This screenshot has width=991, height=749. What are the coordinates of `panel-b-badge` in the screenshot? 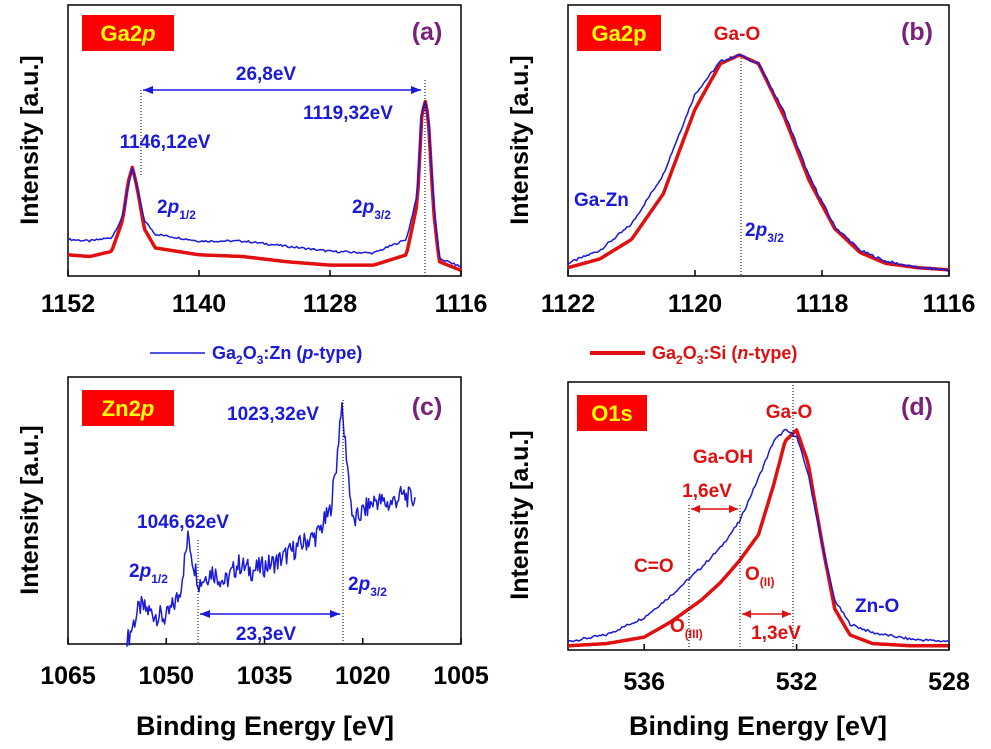 It's located at (619, 33).